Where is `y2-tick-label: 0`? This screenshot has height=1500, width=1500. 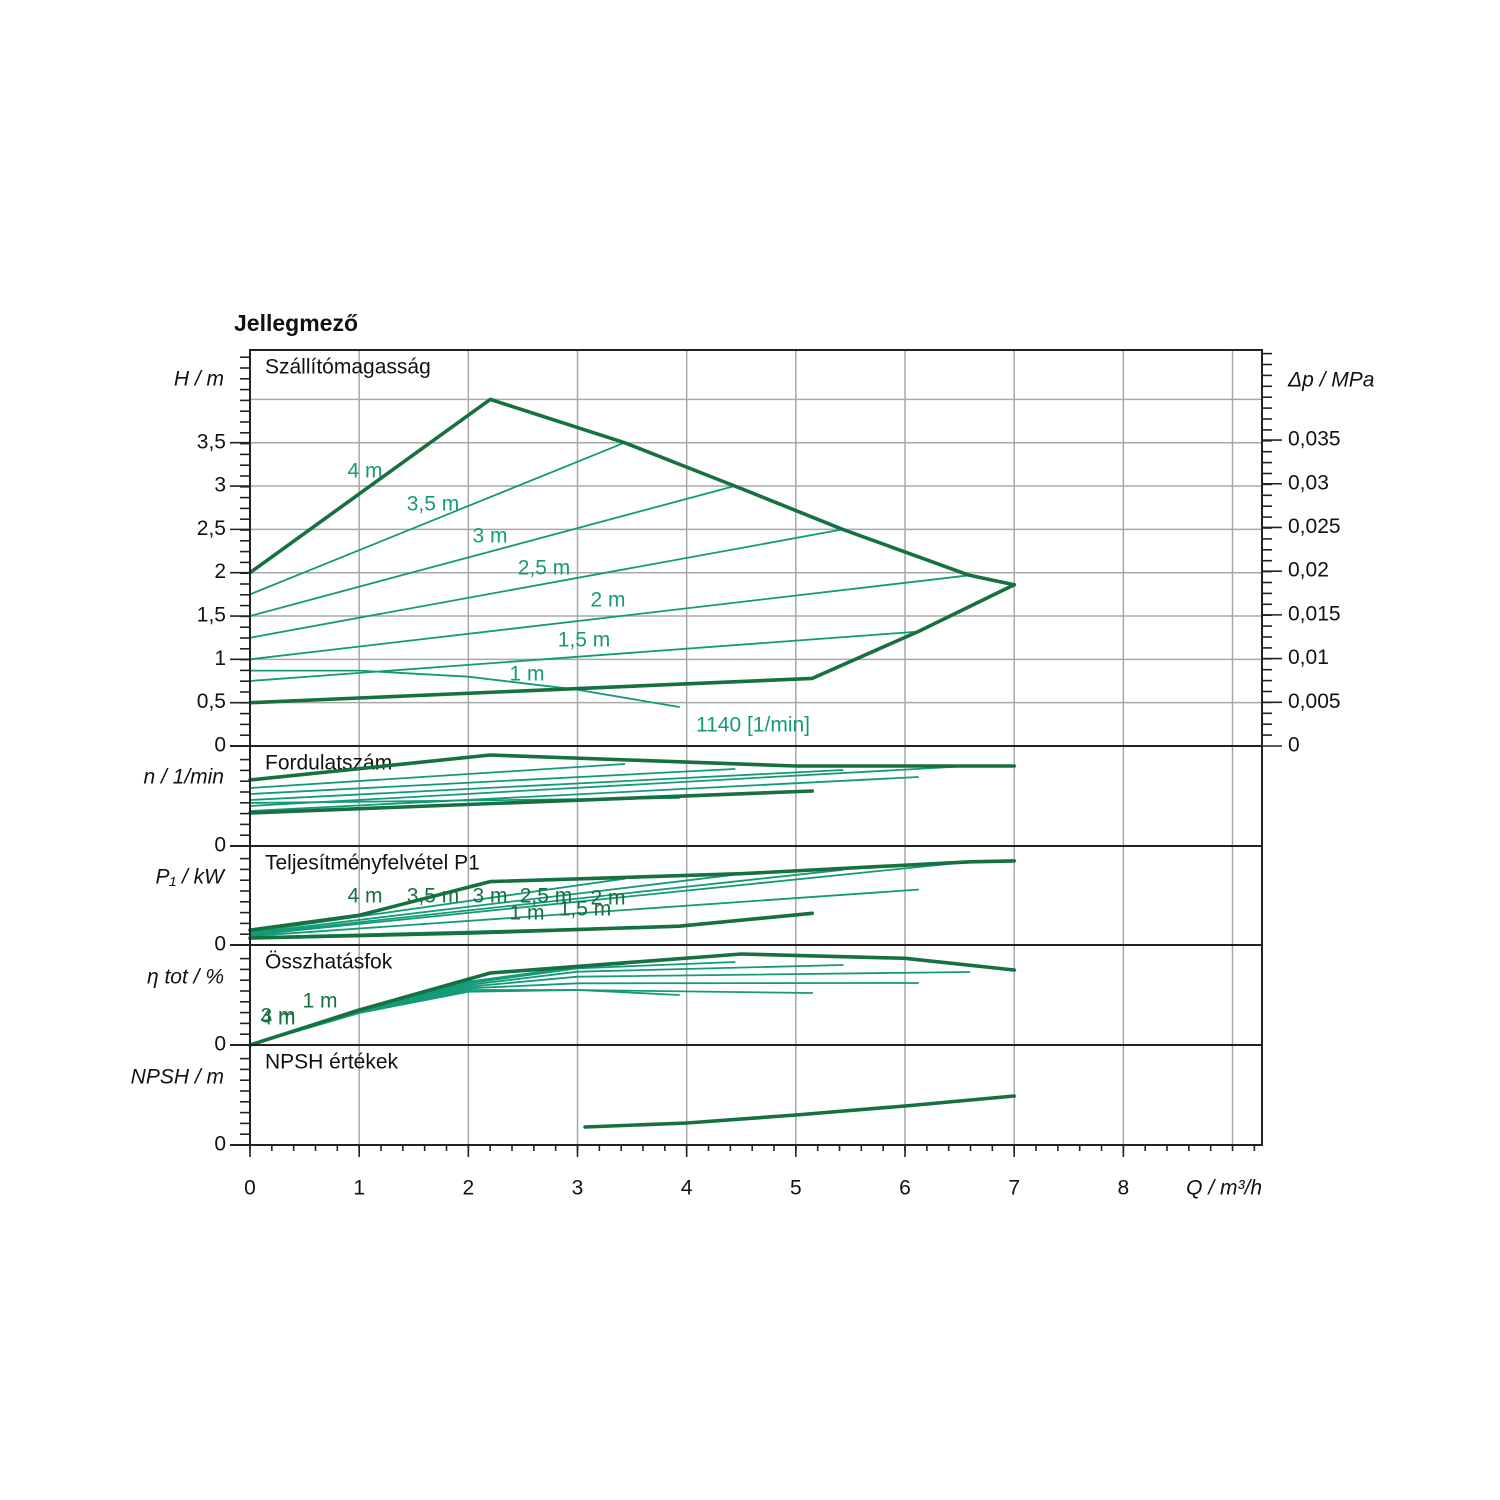 y2-tick-label: 0 is located at coordinates (1294, 745).